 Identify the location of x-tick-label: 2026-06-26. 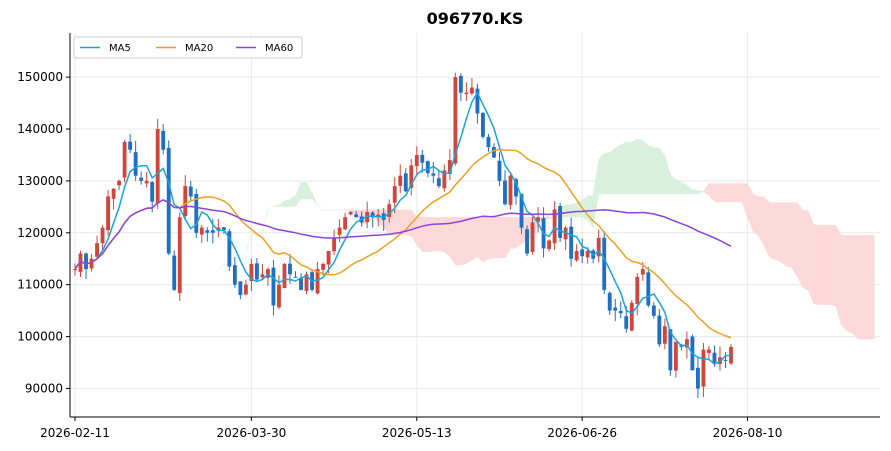
(582, 433).